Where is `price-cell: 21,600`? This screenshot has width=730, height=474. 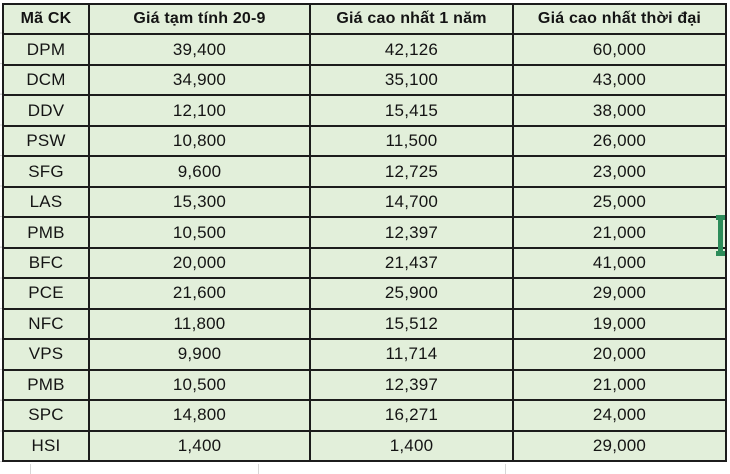 price-cell: 21,600 is located at coordinates (200, 294).